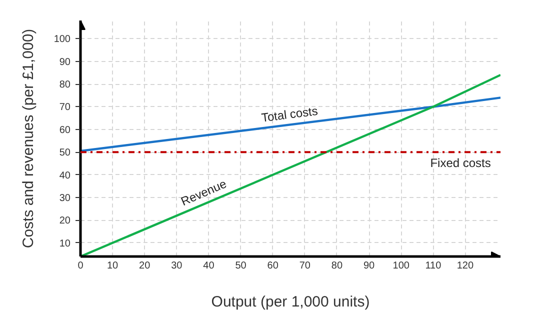  I want to click on x-tick-label: 40, so click(209, 266).